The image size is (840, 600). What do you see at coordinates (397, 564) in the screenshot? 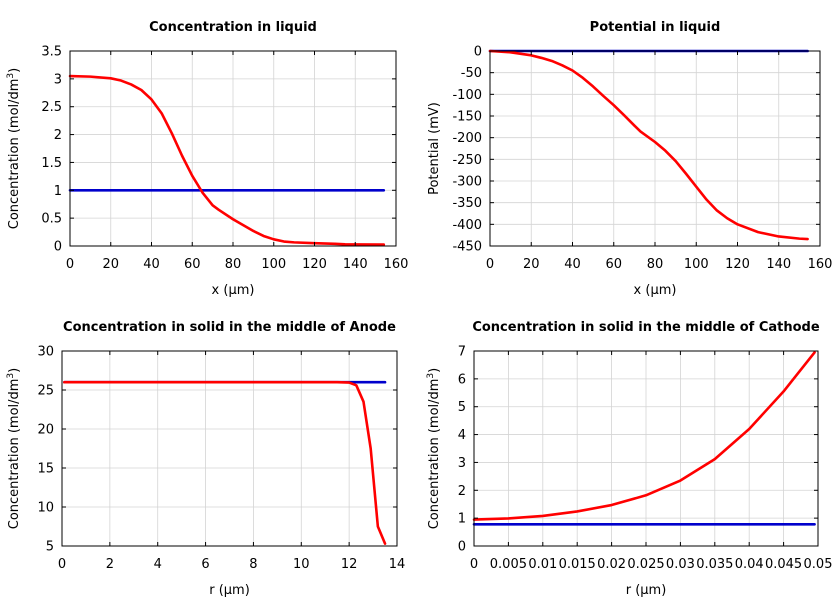
I see `x-tick-label: 14` at bounding box center [397, 564].